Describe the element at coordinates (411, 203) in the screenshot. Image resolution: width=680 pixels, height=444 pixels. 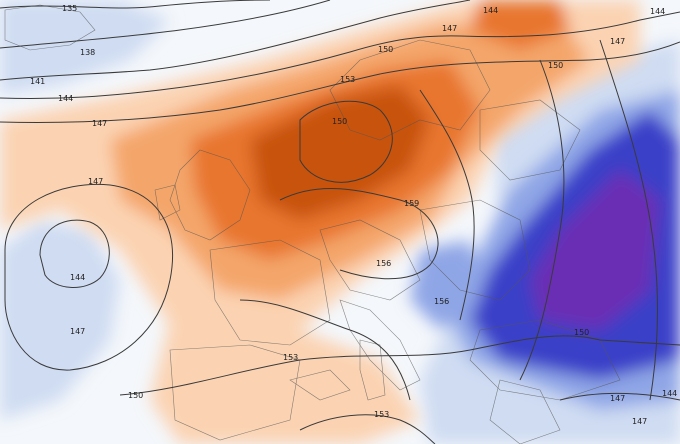
I see `label-159: 159` at that location.